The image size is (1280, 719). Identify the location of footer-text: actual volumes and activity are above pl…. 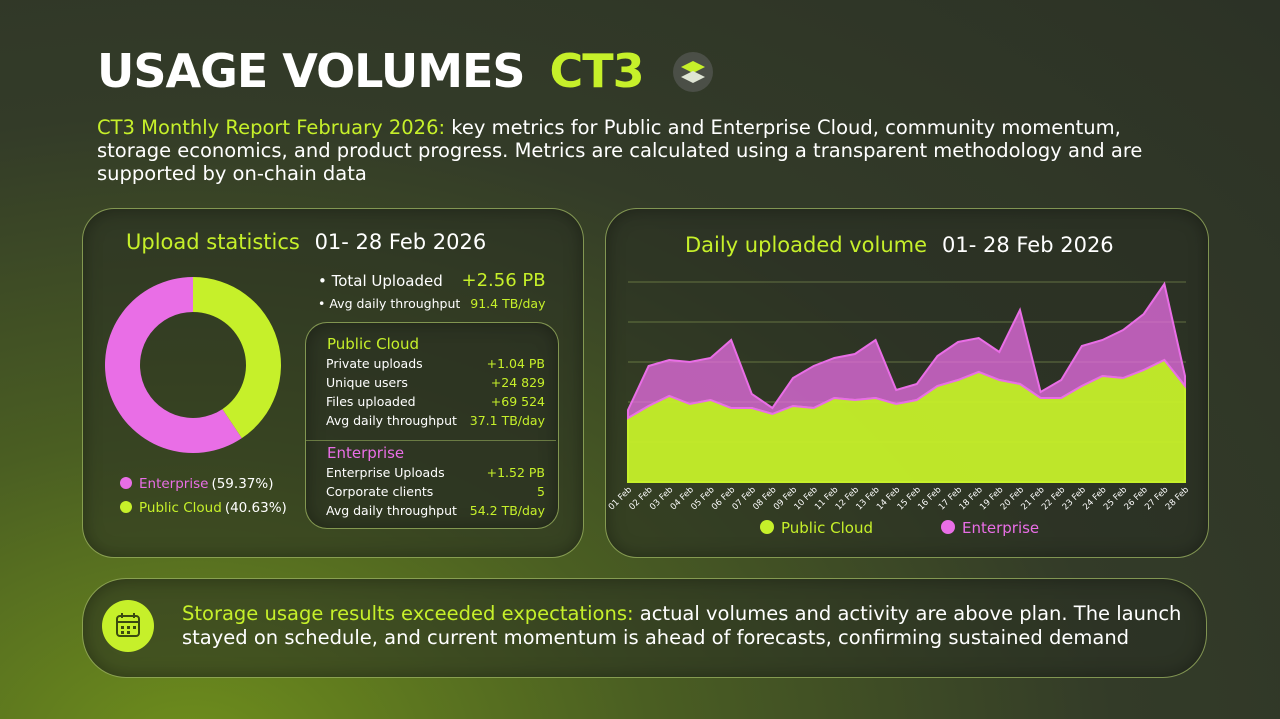
(682, 625).